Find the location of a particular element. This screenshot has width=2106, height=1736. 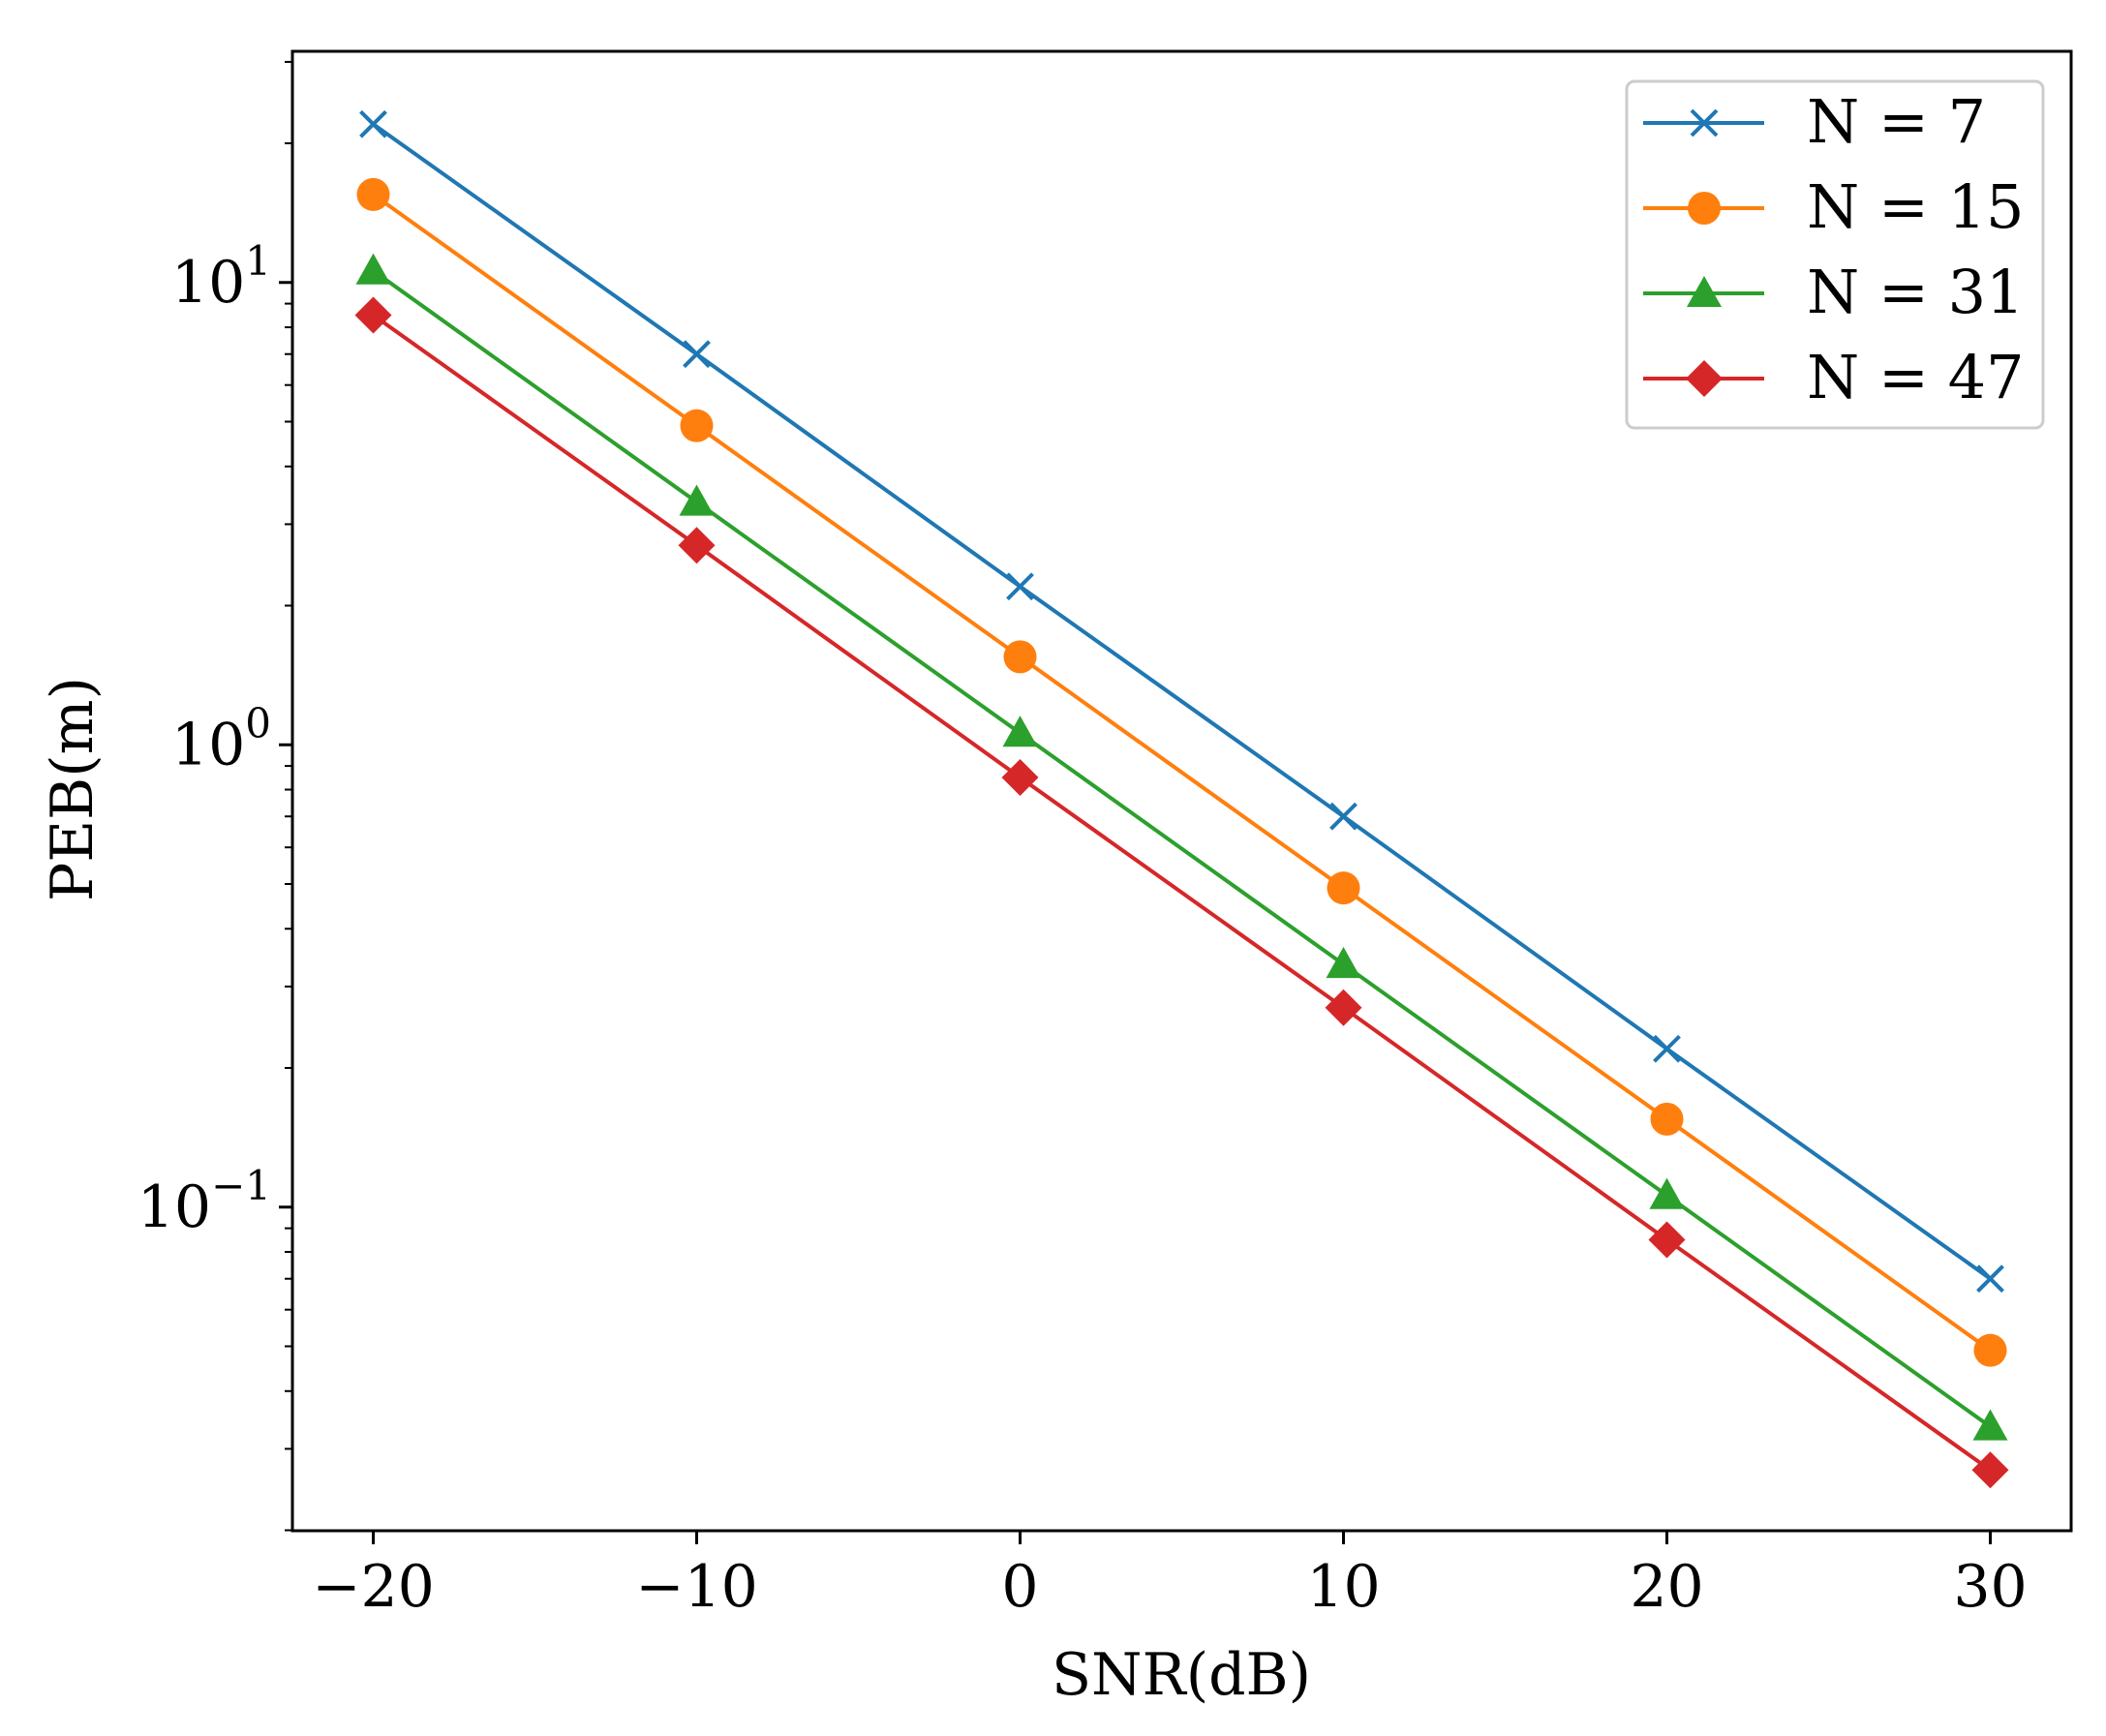

y-tick-label: 10⁰ is located at coordinates (221, 738).